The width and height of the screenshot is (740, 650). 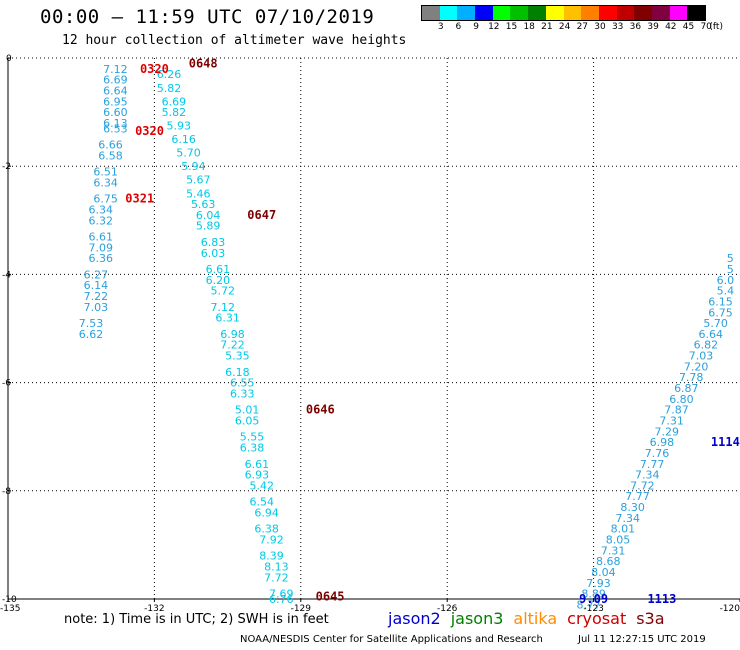 I want to click on wave-height-point: 8.89, so click(x=593, y=594).